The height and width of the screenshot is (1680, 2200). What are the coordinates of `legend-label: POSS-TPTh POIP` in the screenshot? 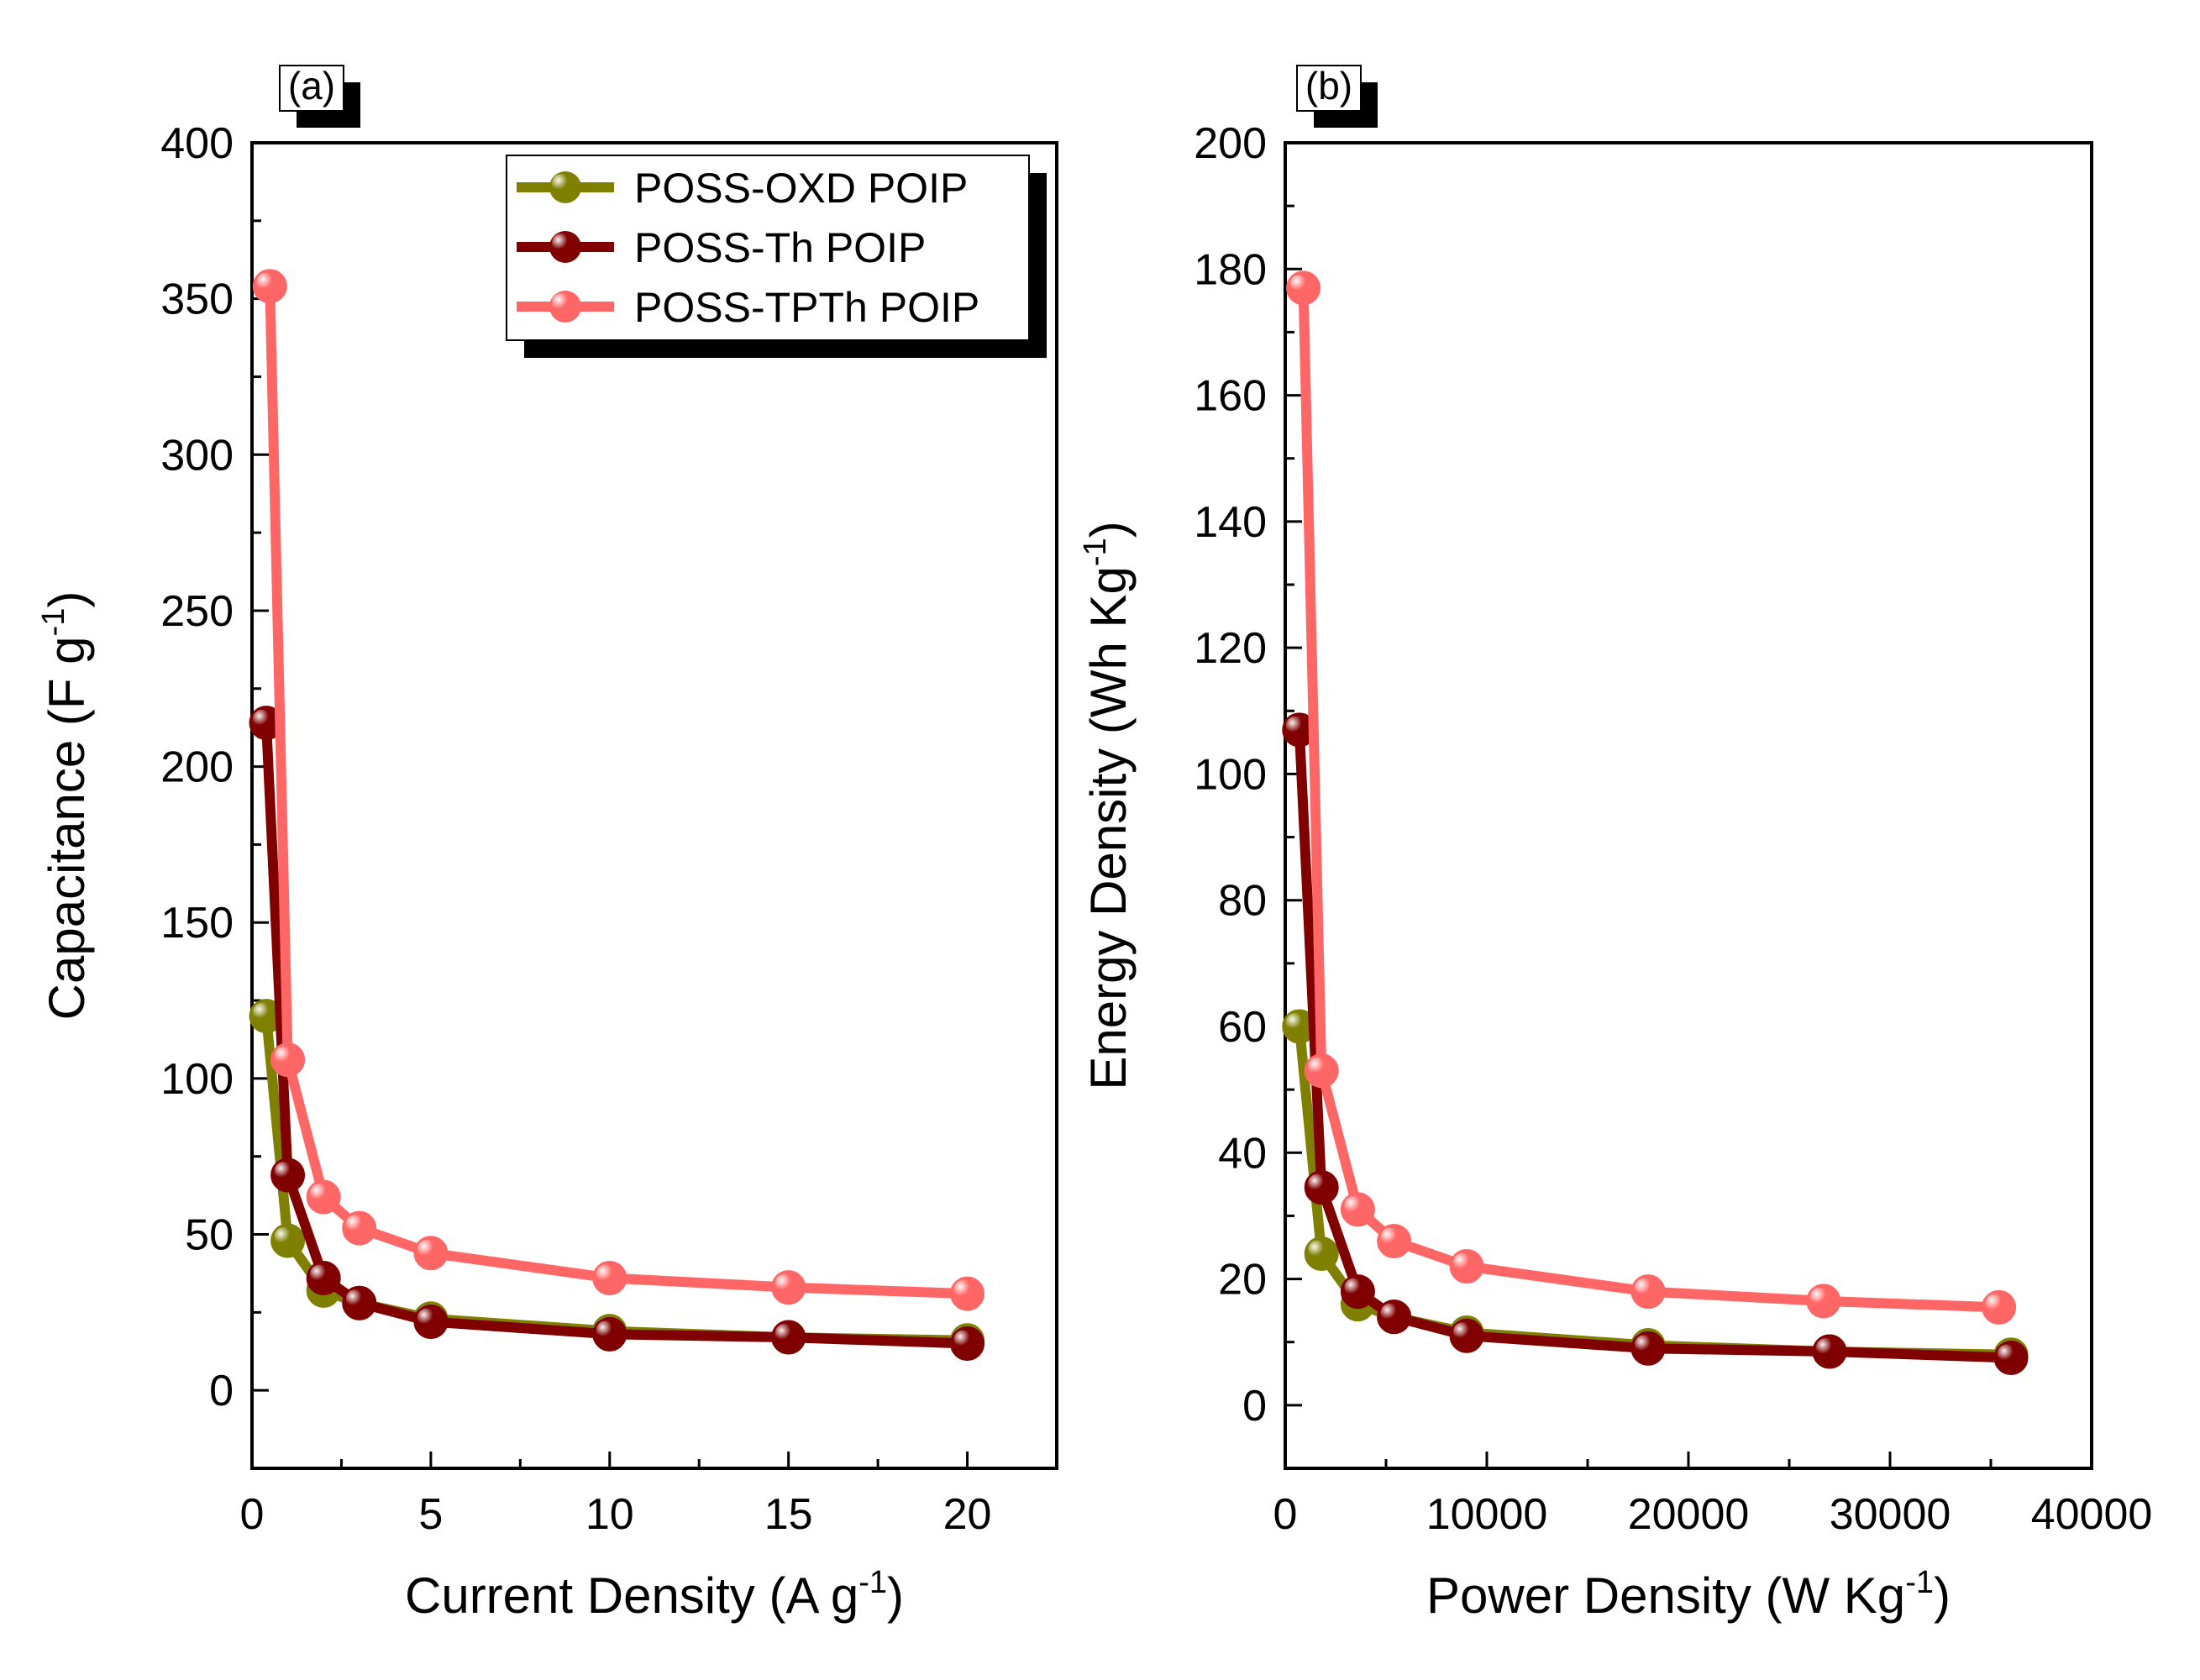 It's located at (806, 307).